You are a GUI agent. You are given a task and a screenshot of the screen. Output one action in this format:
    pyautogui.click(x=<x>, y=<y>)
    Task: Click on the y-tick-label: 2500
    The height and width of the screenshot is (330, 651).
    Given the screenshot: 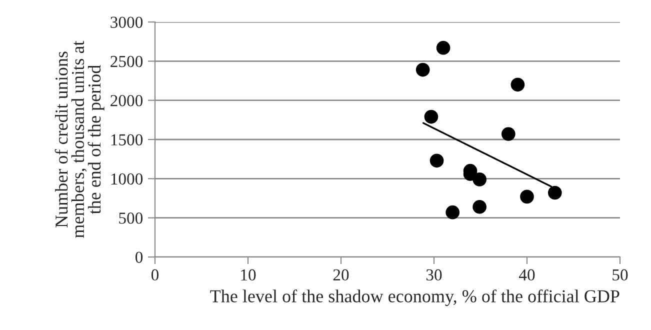 What is the action you would take?
    pyautogui.click(x=126, y=62)
    